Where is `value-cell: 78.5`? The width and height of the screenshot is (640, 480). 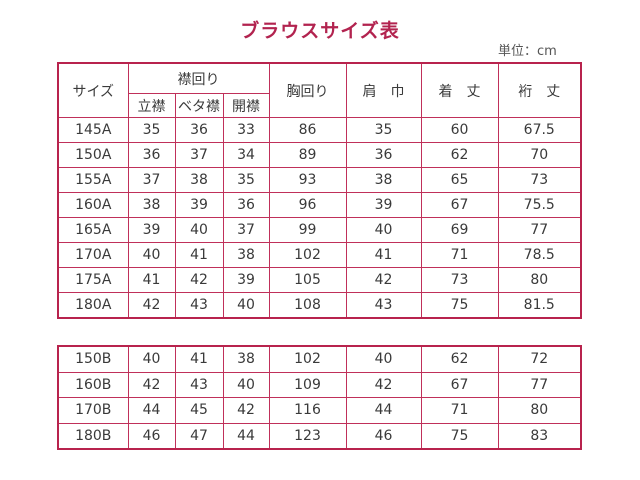
value-cell: 78.5 is located at coordinates (539, 255).